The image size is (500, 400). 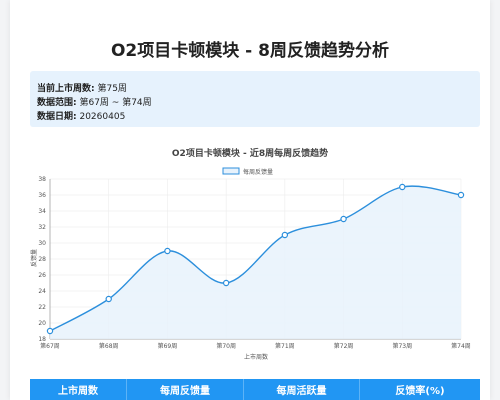 I want to click on info-current-week-value: 第75周, so click(x=112, y=89).